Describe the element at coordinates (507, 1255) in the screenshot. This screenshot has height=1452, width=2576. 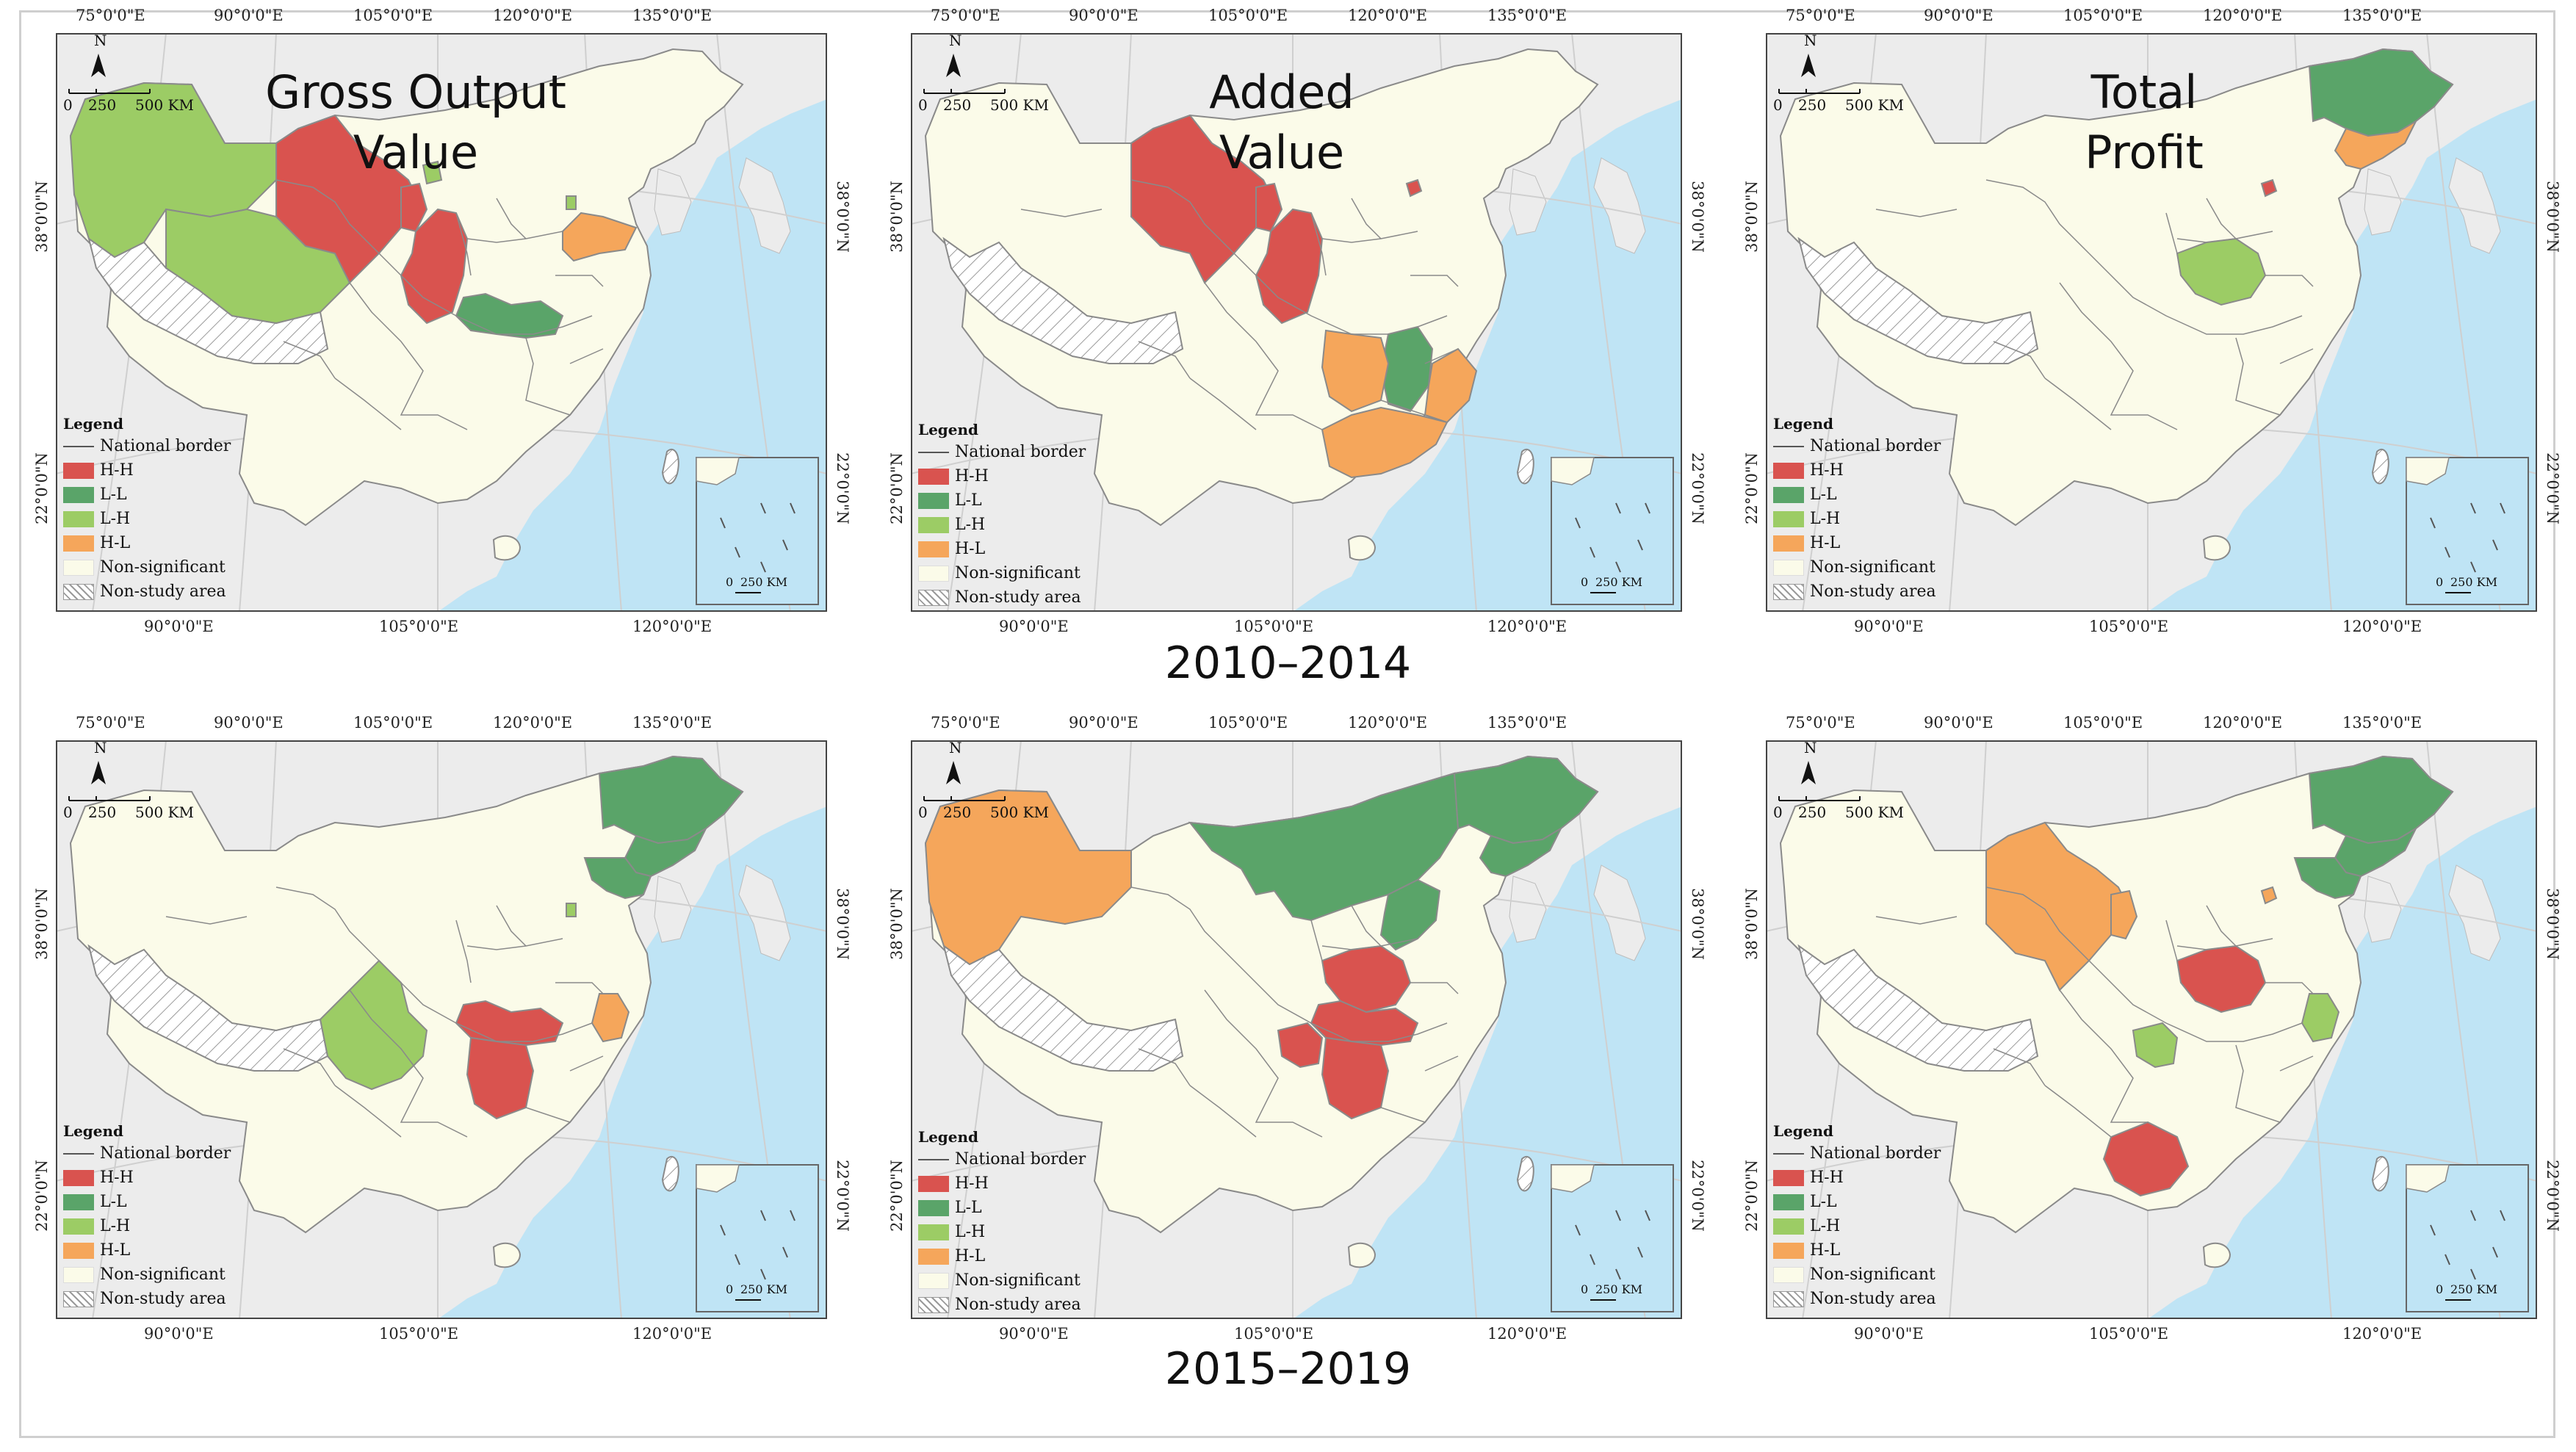
I see `hainan-island` at that location.